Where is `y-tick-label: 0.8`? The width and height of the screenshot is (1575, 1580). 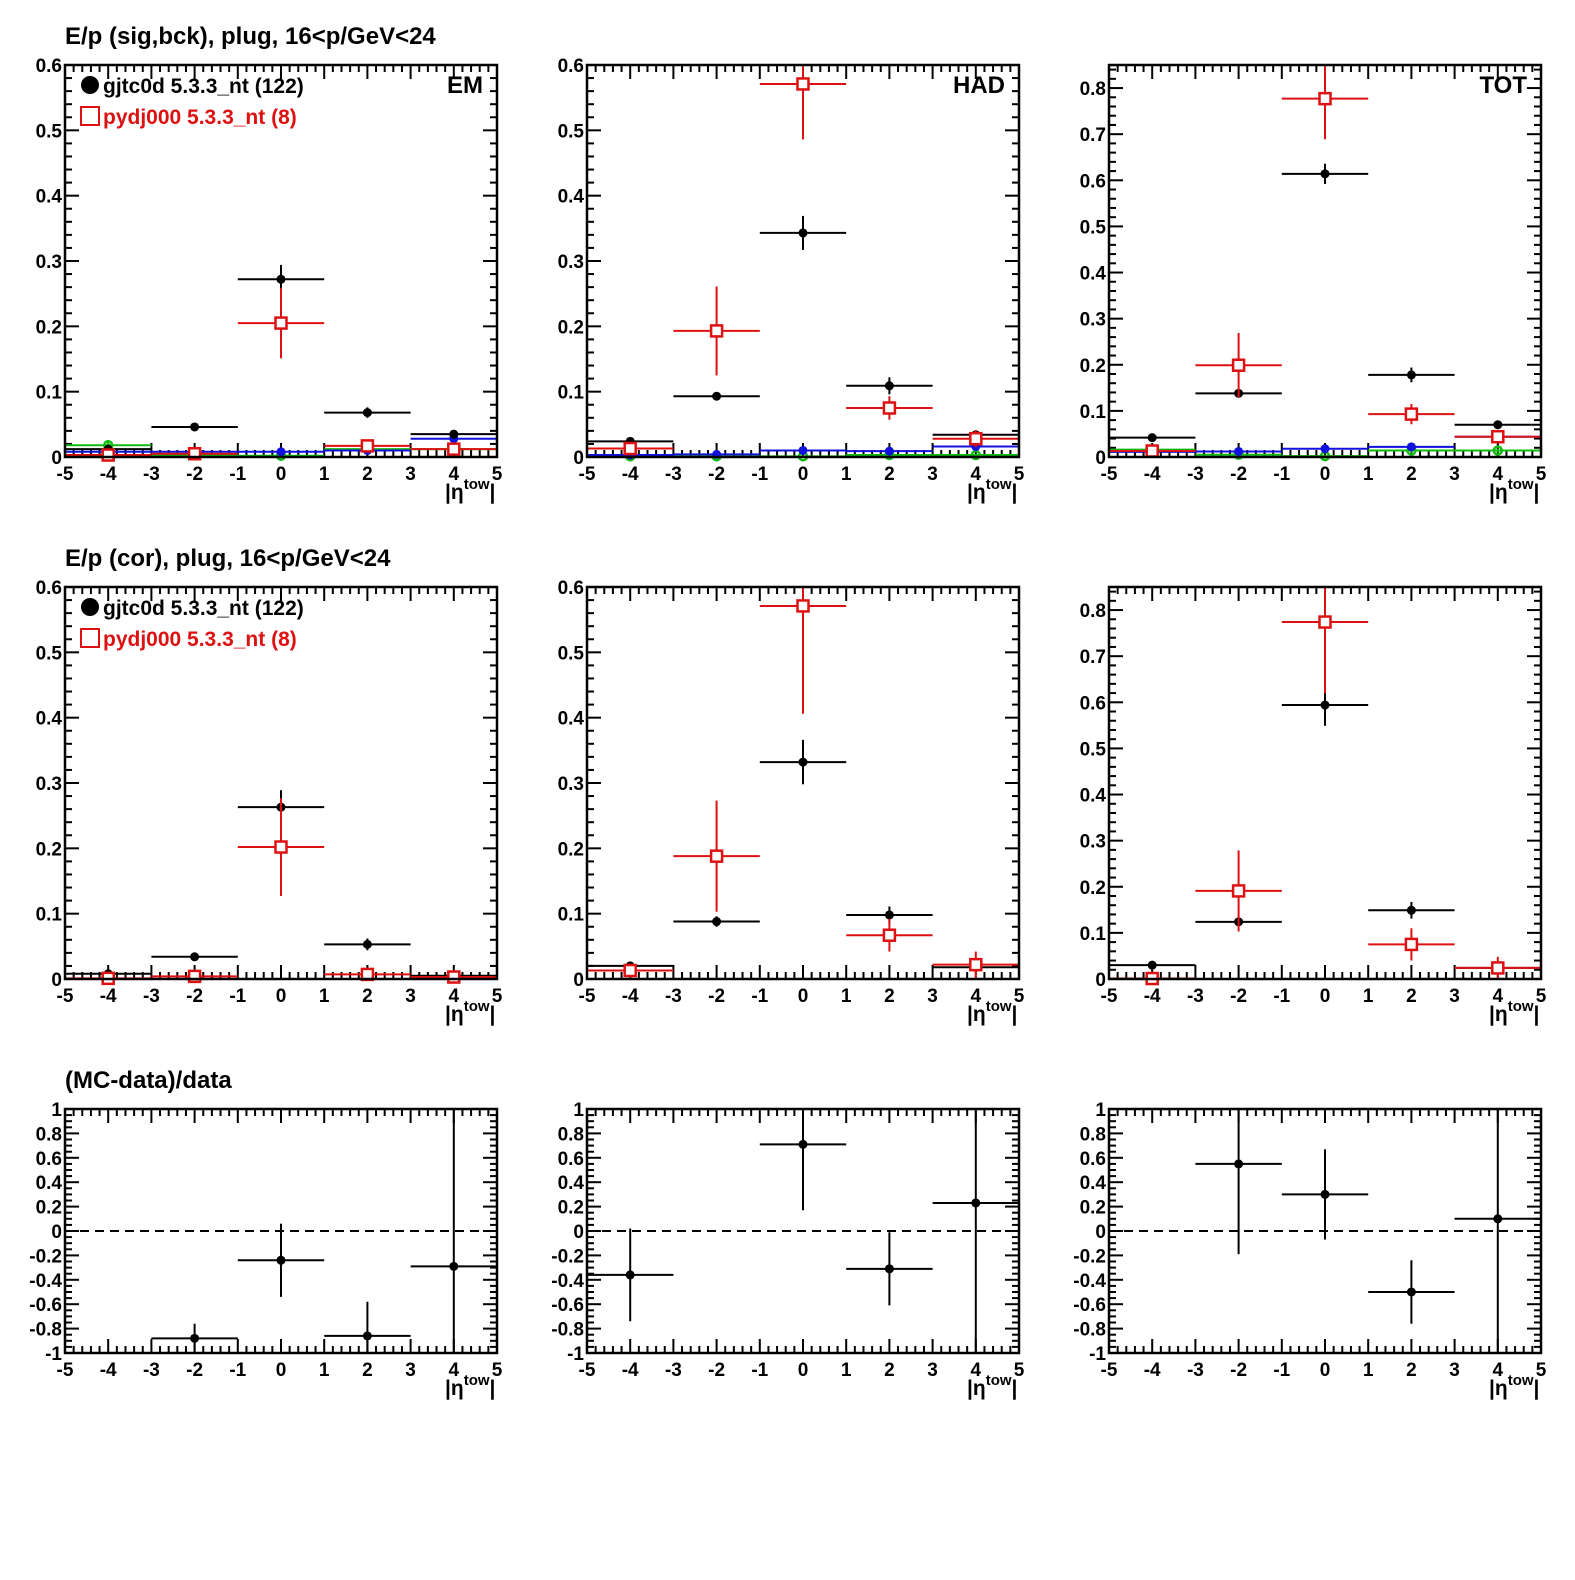 y-tick-label: 0.8 is located at coordinates (571, 1134).